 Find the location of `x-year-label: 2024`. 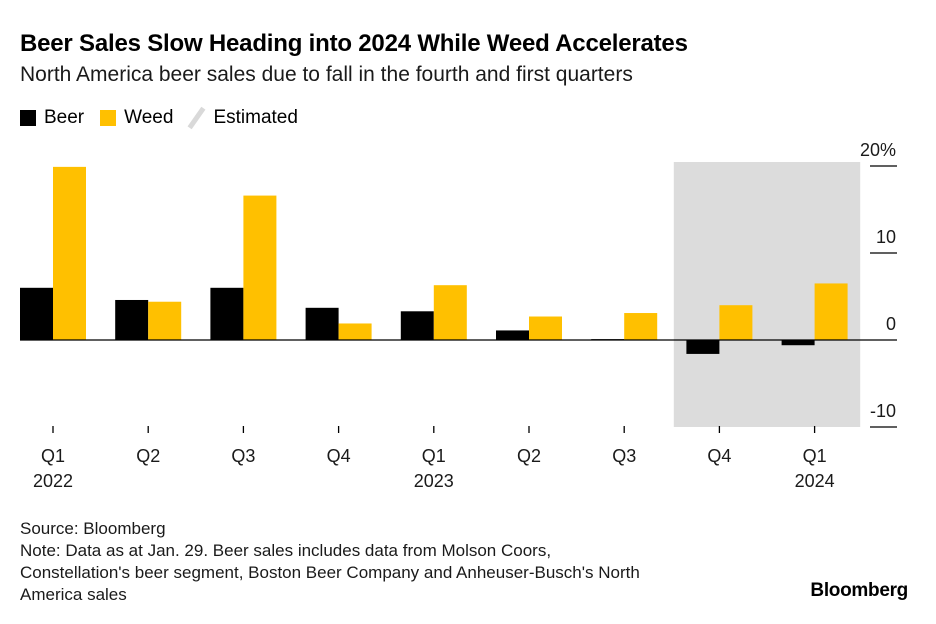

x-year-label: 2024 is located at coordinates (815, 481).